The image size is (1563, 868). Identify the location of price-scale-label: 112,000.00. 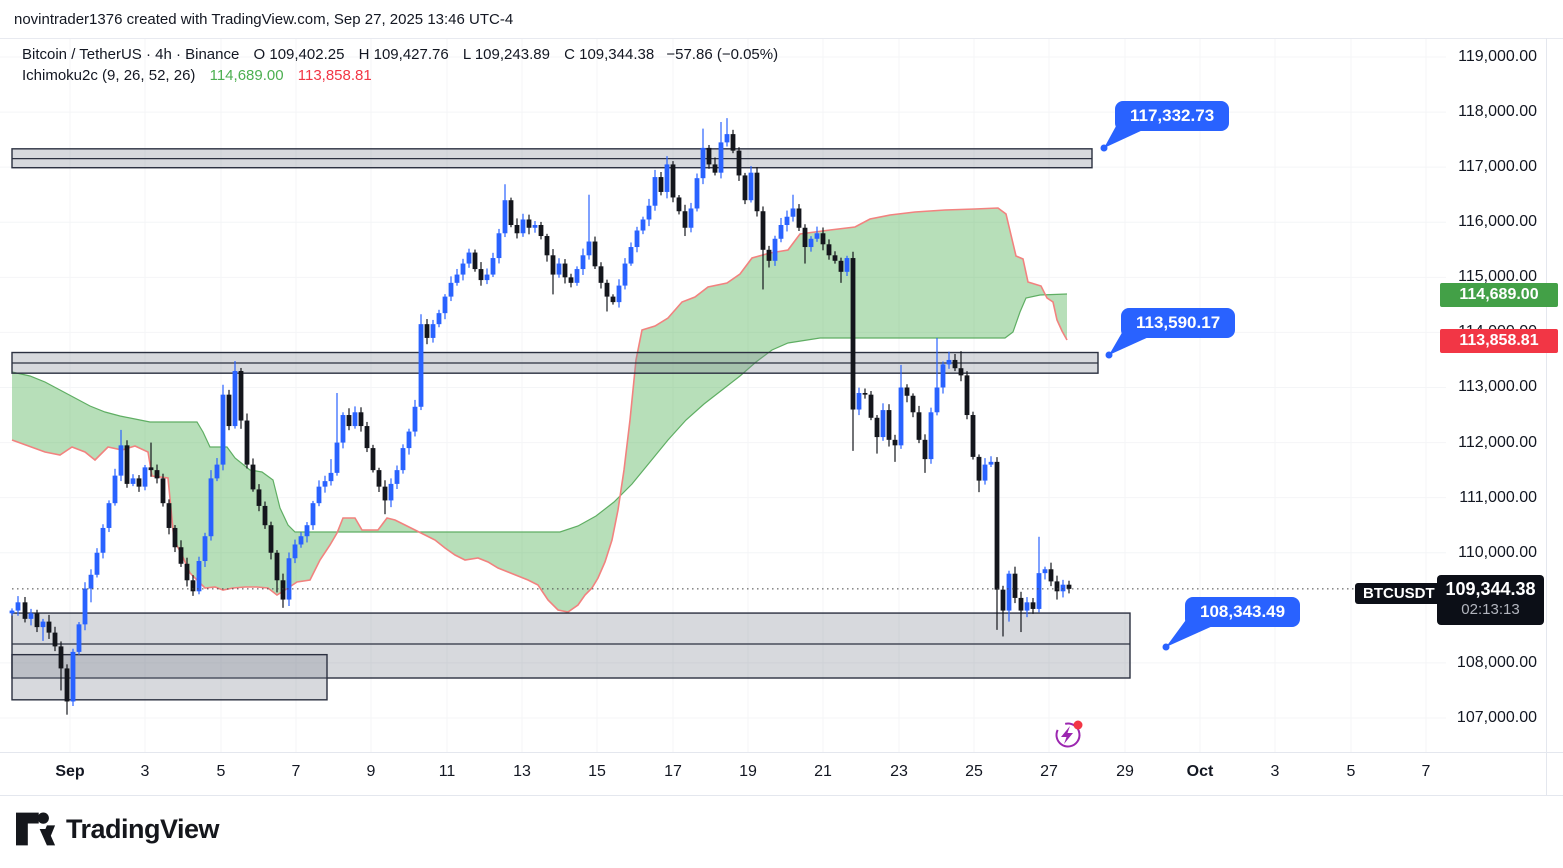
(1497, 442).